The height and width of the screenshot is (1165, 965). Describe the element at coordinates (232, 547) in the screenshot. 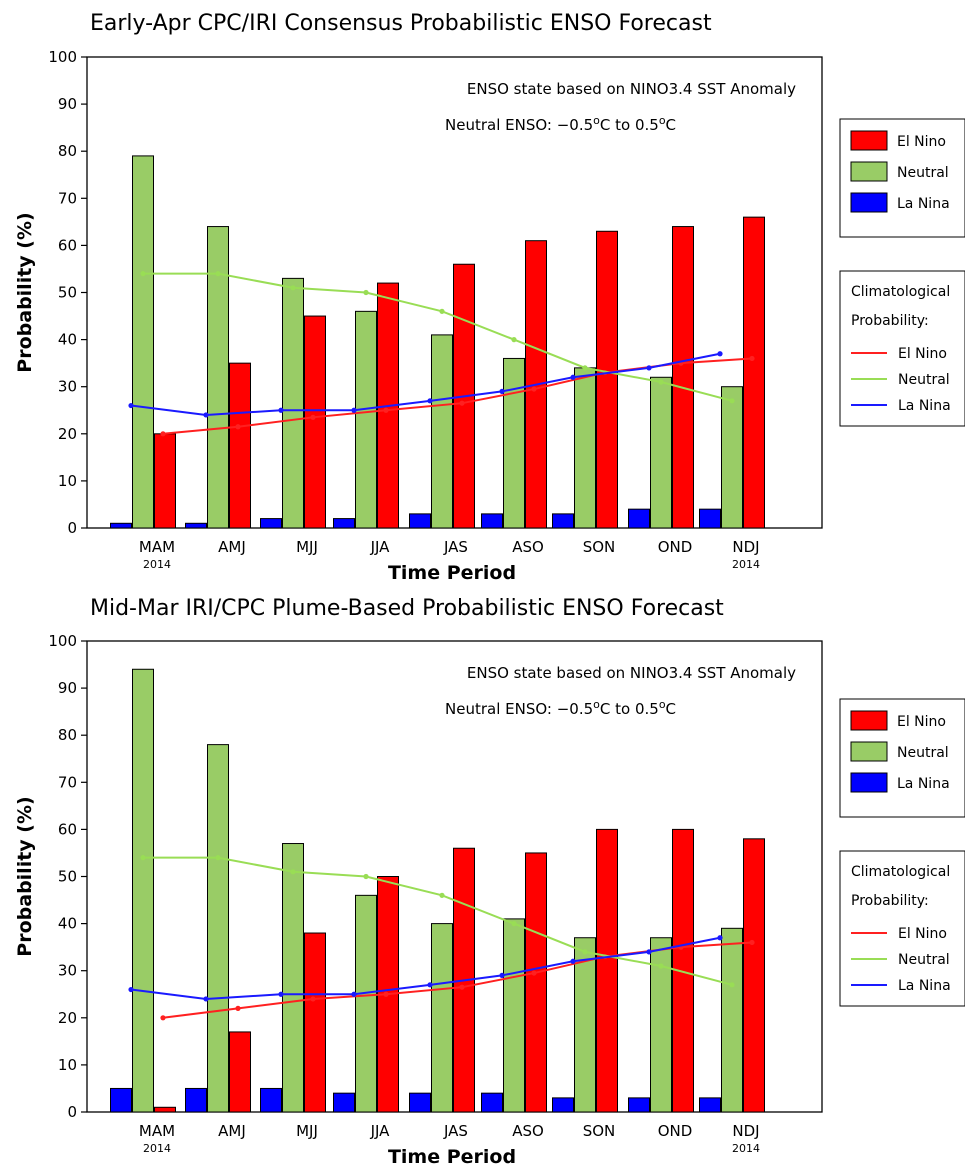

I see `x-tick-label: AMJ` at that location.